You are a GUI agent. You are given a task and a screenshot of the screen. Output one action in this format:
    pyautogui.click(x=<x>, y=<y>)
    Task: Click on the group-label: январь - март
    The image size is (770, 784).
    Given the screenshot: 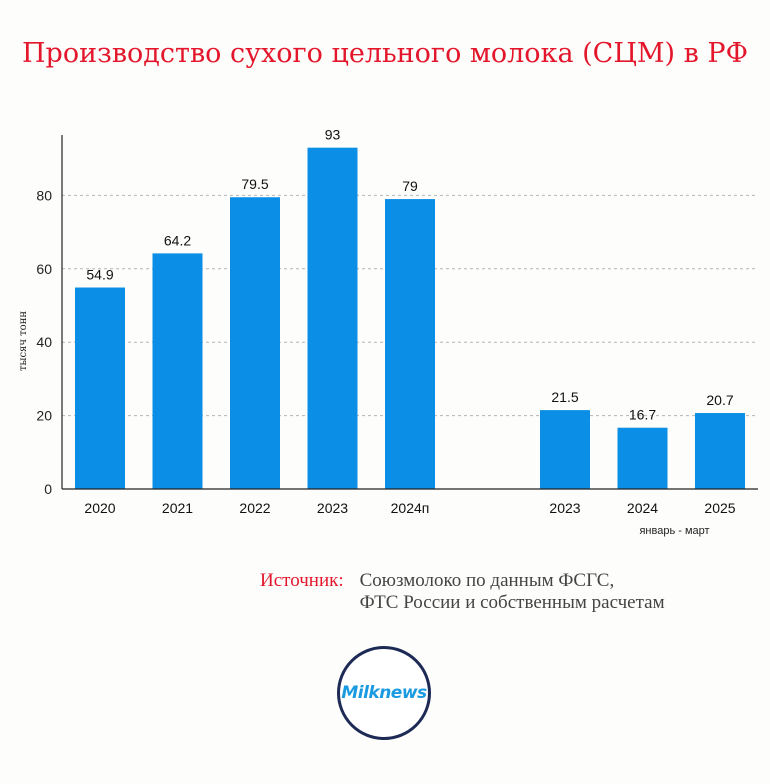 What is the action you would take?
    pyautogui.click(x=674, y=531)
    